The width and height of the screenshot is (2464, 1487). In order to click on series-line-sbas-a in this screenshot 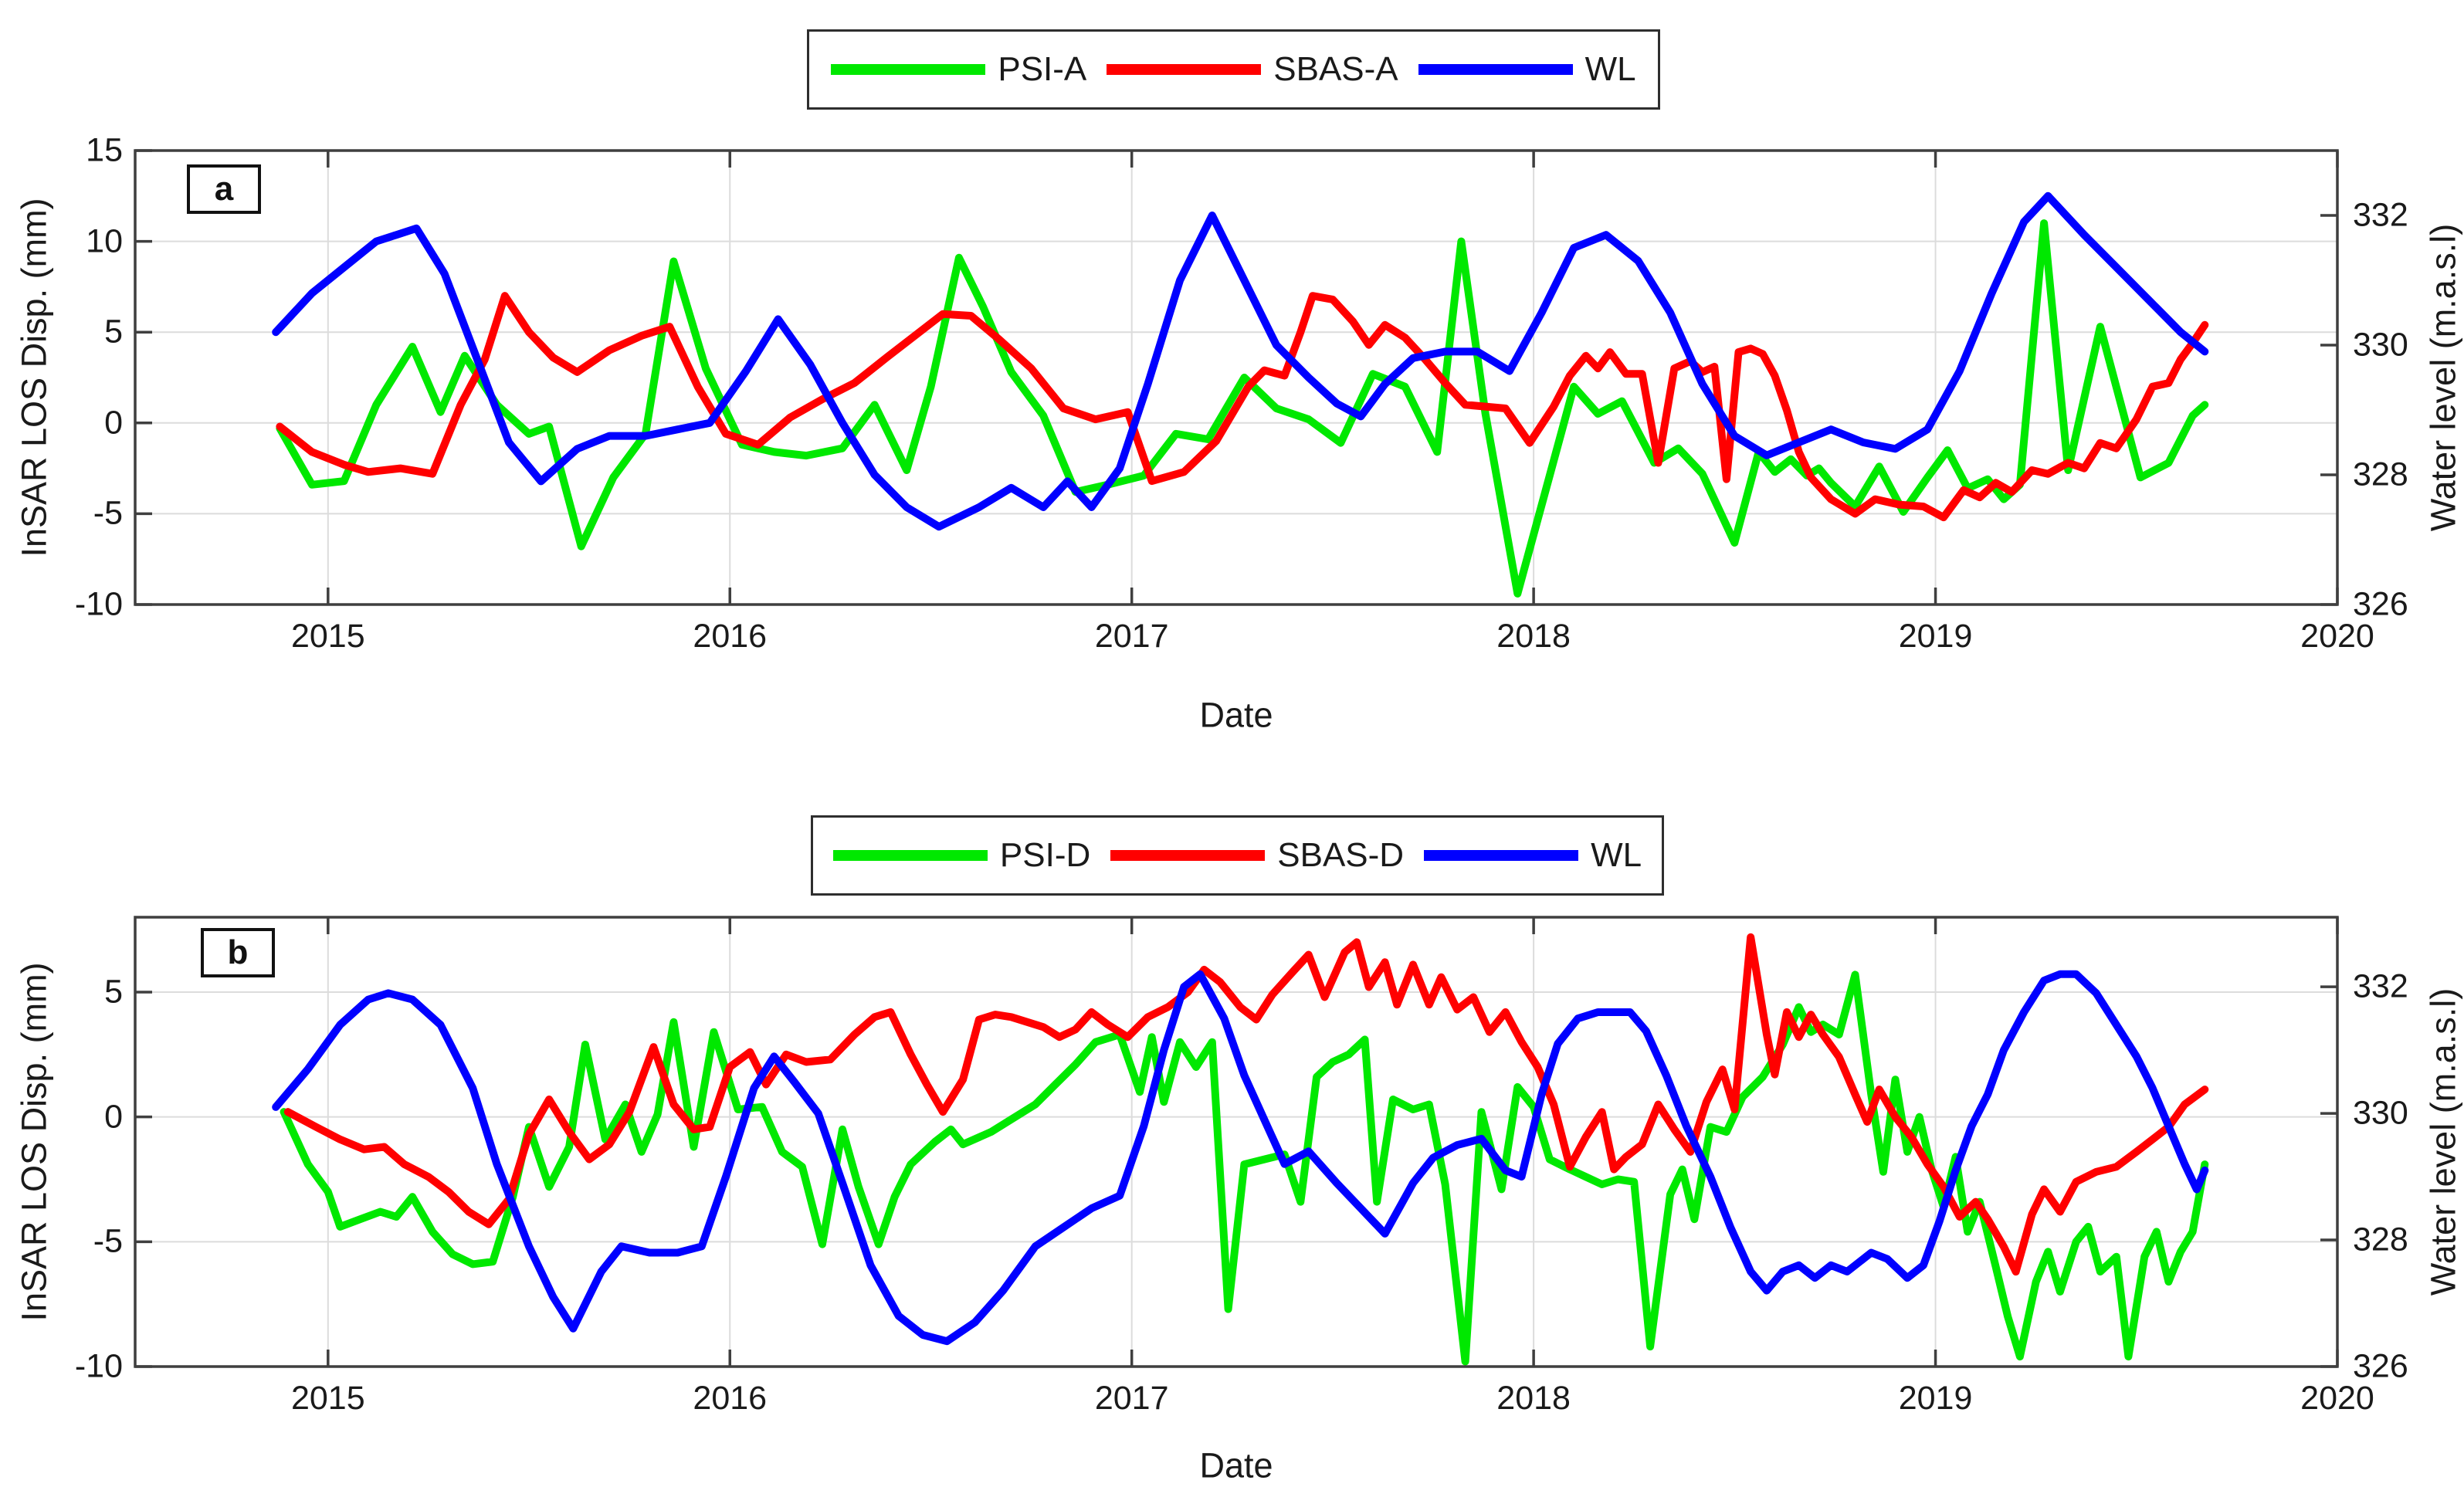, I will do `click(1242, 407)`.